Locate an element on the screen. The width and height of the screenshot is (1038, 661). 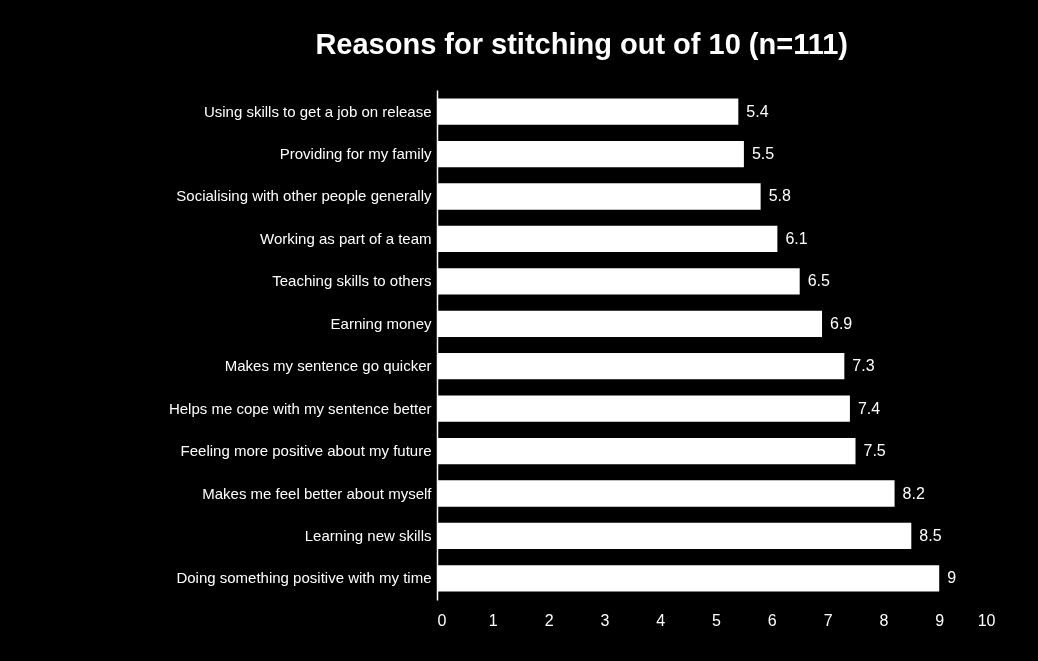
data-label: 5.4 is located at coordinates (757, 111).